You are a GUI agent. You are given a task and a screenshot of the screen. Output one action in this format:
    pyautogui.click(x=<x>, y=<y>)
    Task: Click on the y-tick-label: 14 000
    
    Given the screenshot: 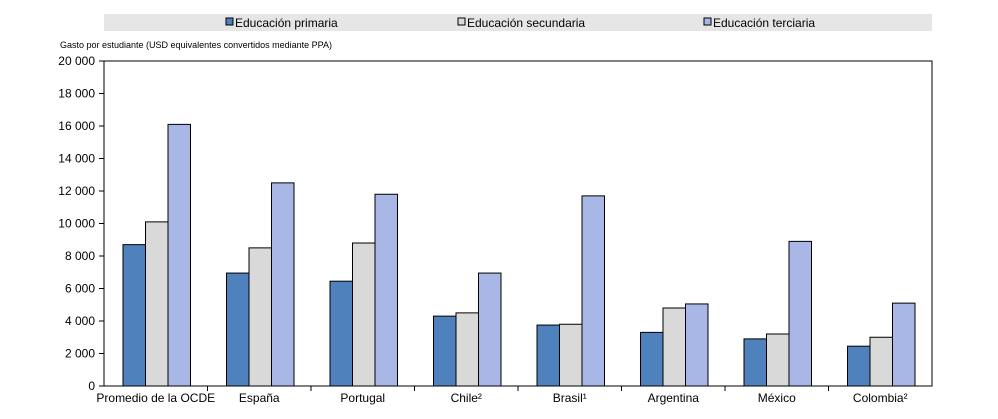 What is the action you would take?
    pyautogui.click(x=76, y=159)
    